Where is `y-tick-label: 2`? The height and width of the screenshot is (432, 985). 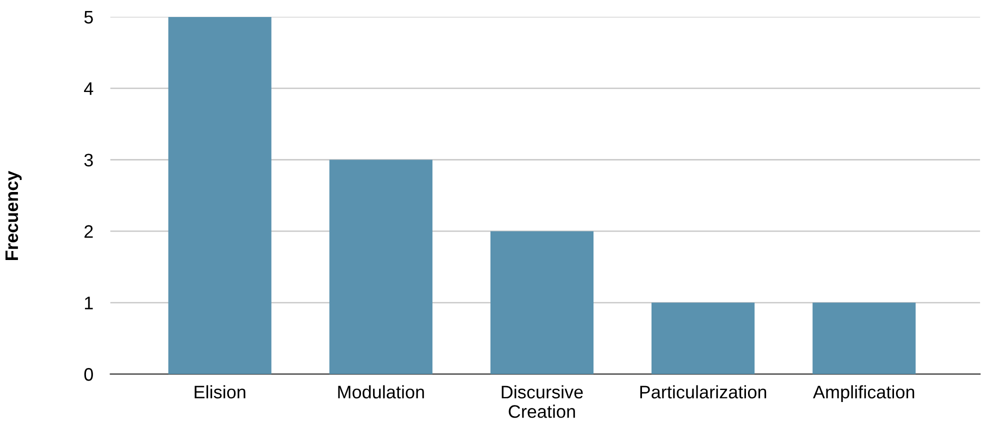
y-tick-label: 2 is located at coordinates (88, 231).